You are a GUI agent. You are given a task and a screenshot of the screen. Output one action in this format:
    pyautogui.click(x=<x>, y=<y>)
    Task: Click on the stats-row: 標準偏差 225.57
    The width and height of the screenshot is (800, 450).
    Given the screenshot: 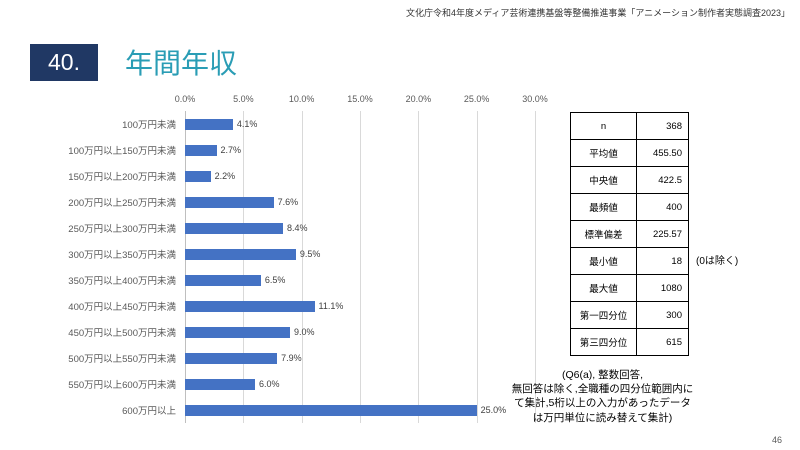 What is the action you would take?
    pyautogui.click(x=629, y=234)
    